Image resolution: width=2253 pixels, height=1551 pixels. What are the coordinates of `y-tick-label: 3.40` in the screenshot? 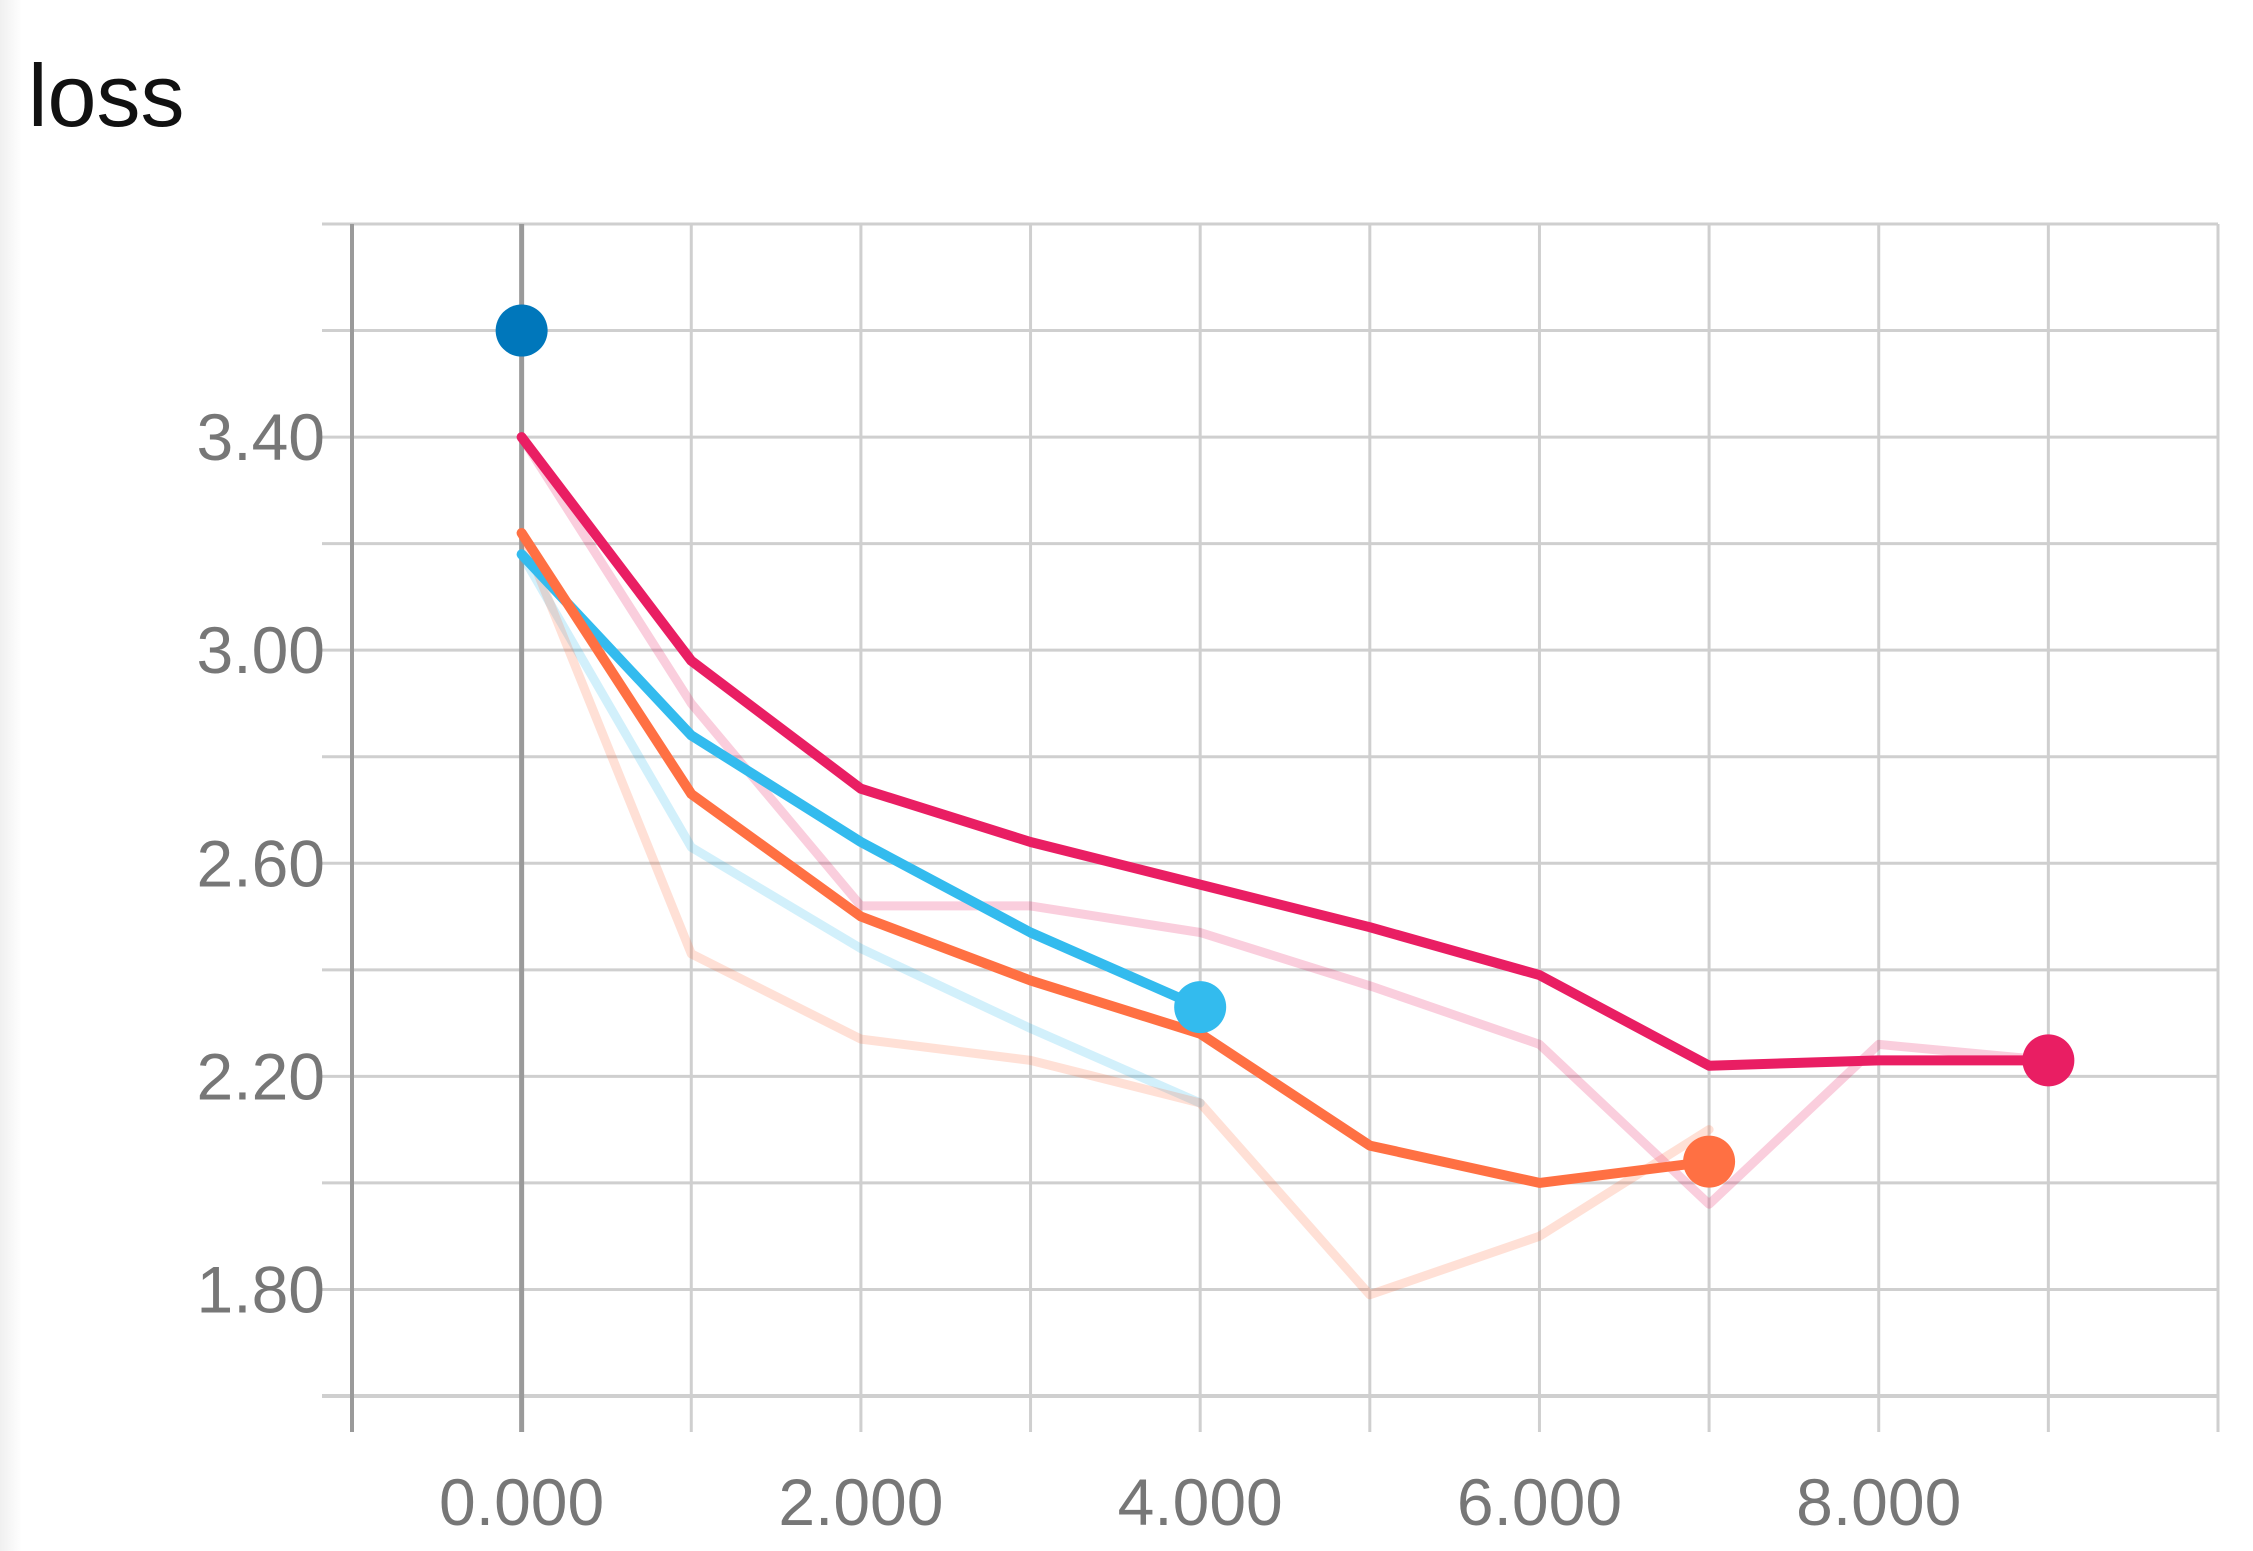 It's located at (261, 437).